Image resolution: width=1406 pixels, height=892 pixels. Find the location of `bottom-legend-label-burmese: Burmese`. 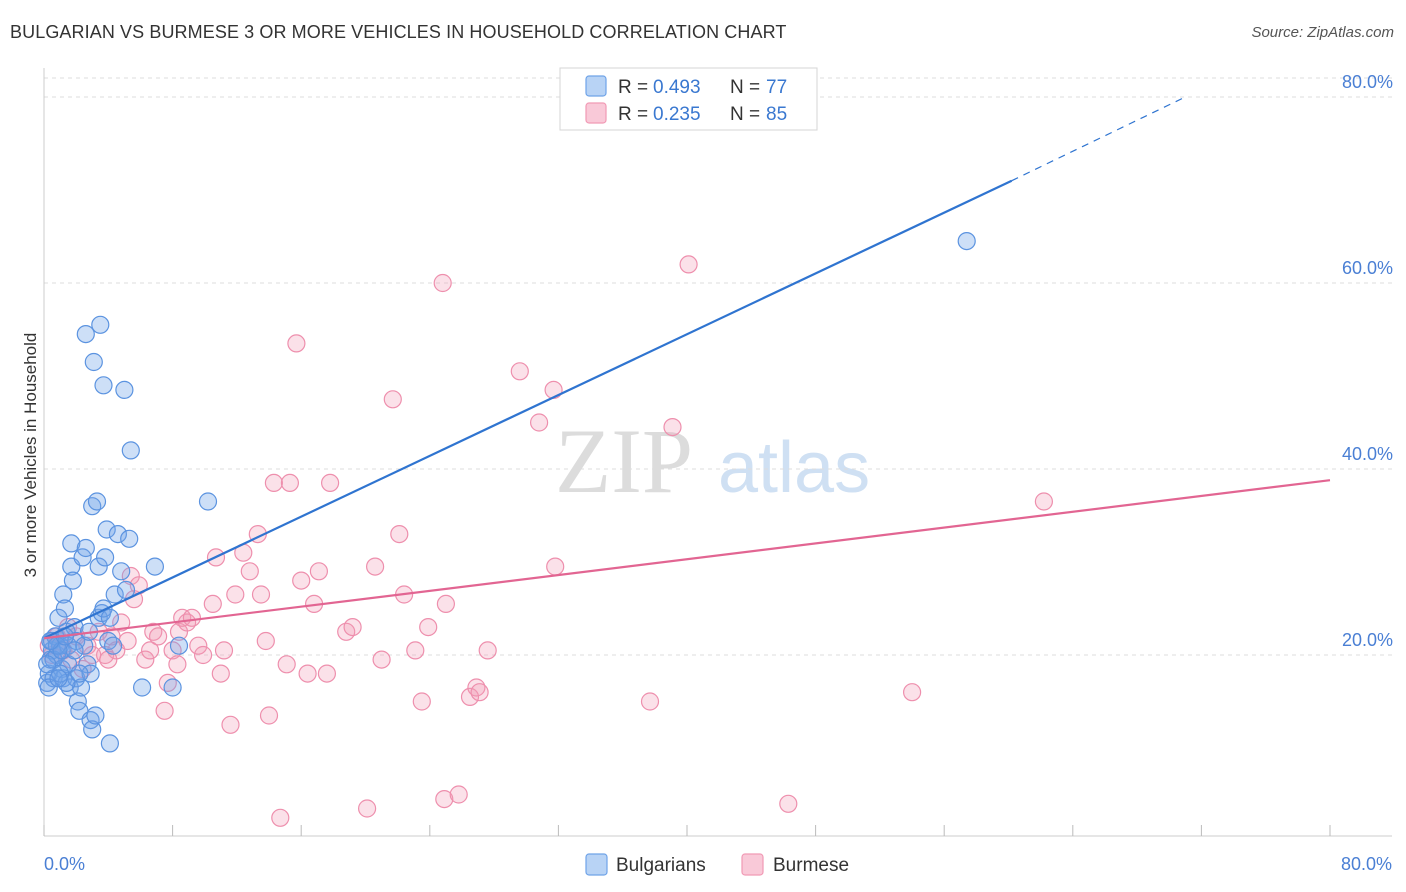

bottom-legend-label-burmese: Burmese is located at coordinates (811, 865).